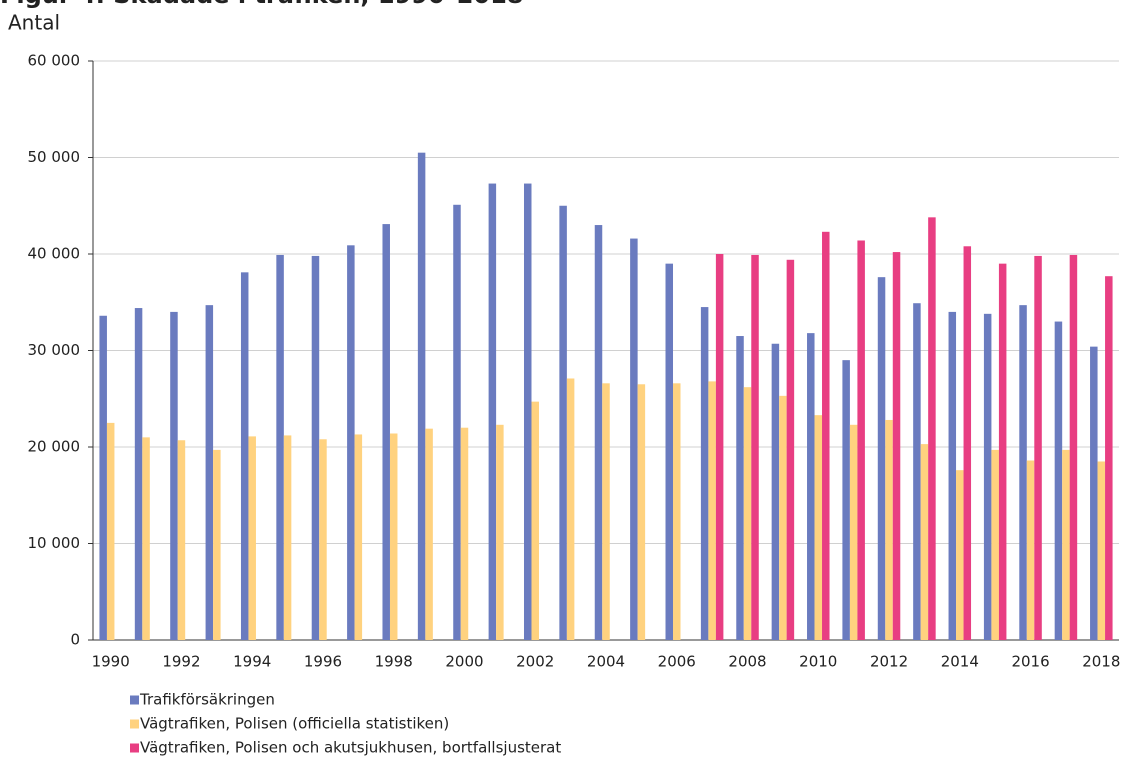 This screenshot has height=769, width=1124. Describe the element at coordinates (818, 662) in the screenshot. I see `x-tick-label: 2010` at that location.